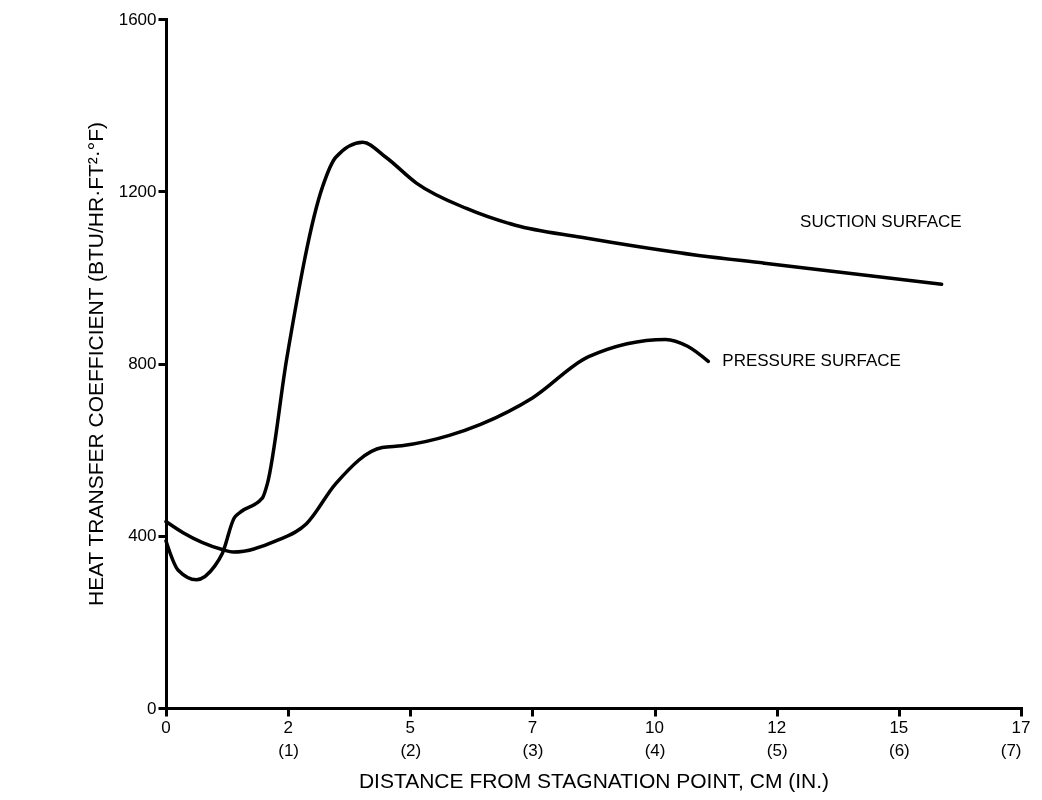 This screenshot has height=800, width=1042. I want to click on y-tick-label: 1600, so click(137, 19).